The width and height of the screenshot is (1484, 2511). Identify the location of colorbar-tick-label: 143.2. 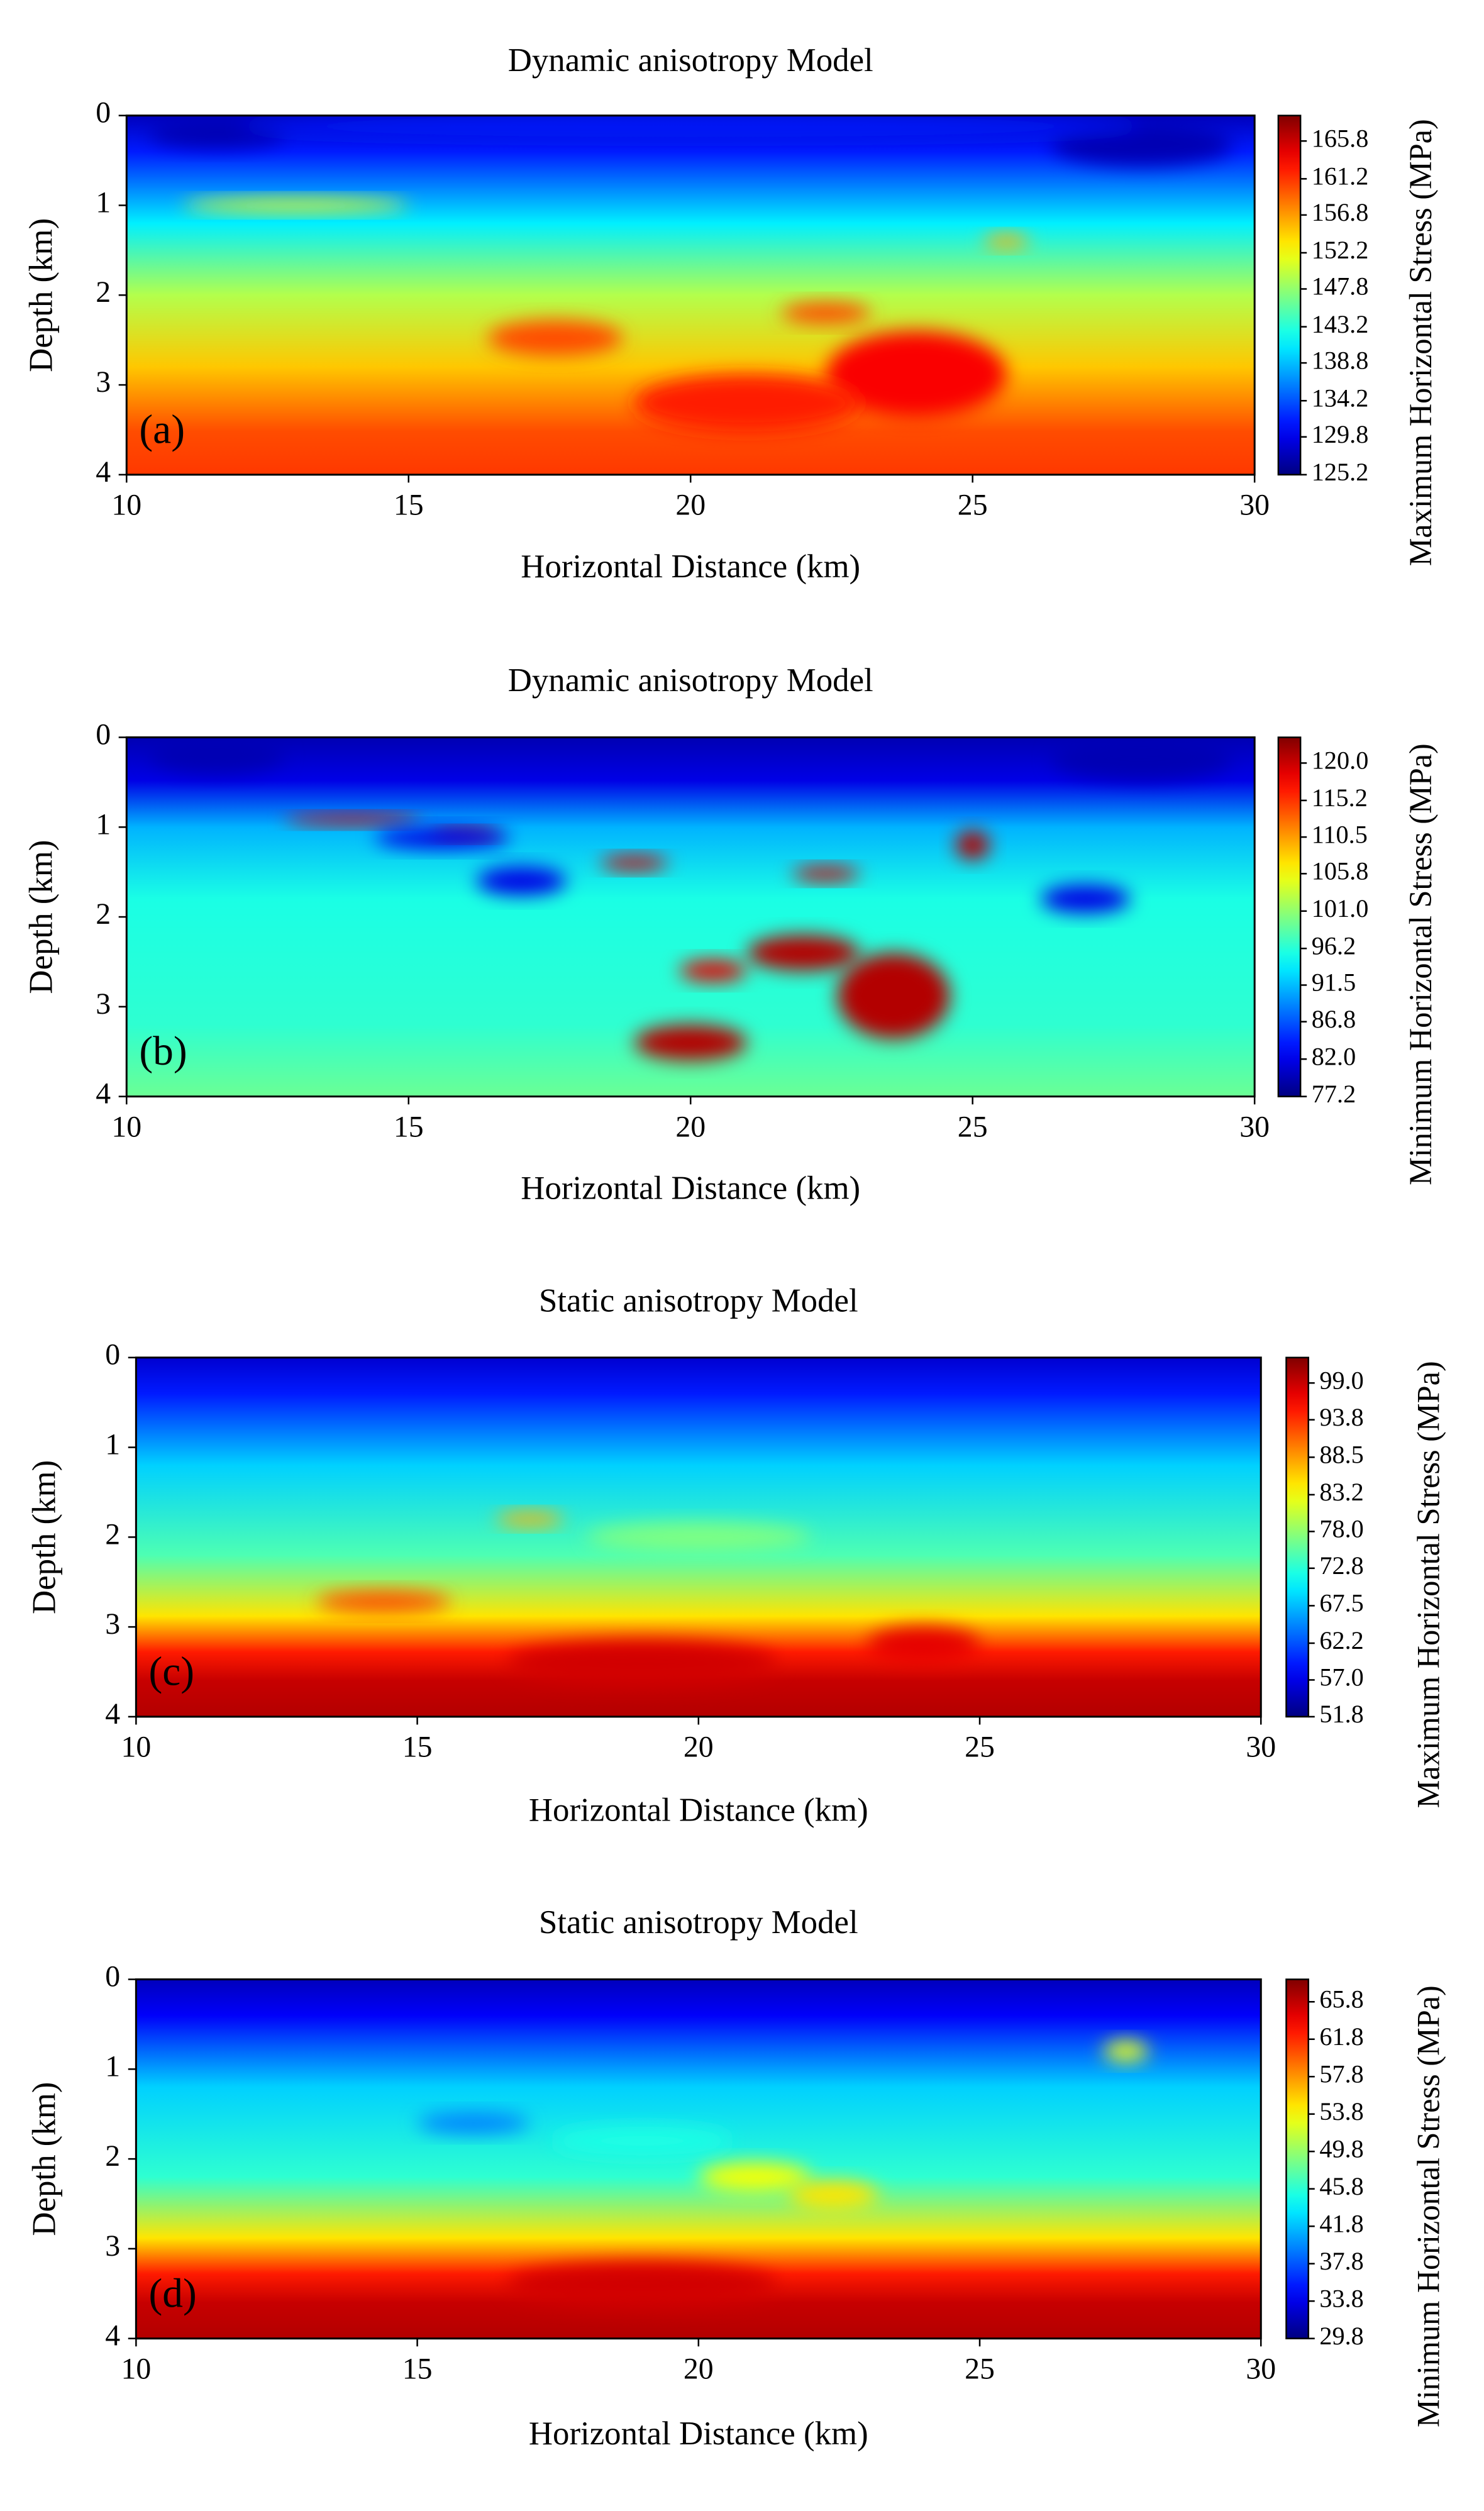
(1340, 324).